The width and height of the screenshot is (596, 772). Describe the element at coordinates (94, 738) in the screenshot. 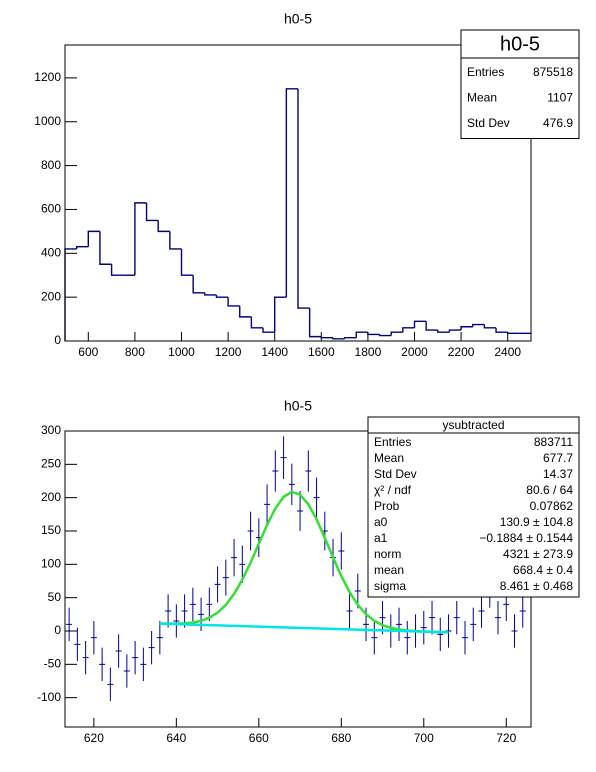

I see `x-tick-label: 620` at that location.